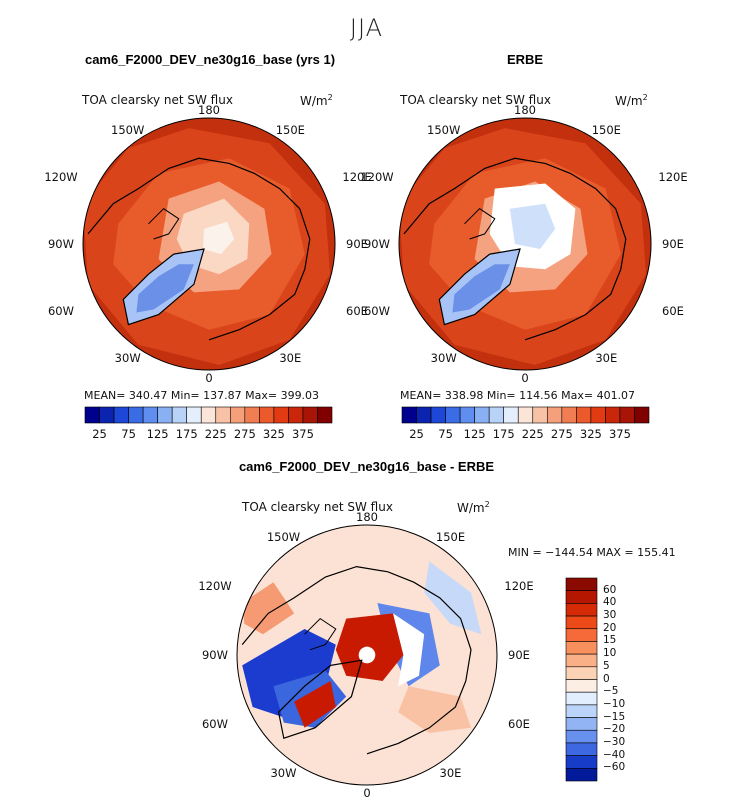 Image resolution: width=733 pixels, height=800 pixels. What do you see at coordinates (614, 703) in the screenshot?
I see `panel-3-colorbar-tick-label: −10` at bounding box center [614, 703].